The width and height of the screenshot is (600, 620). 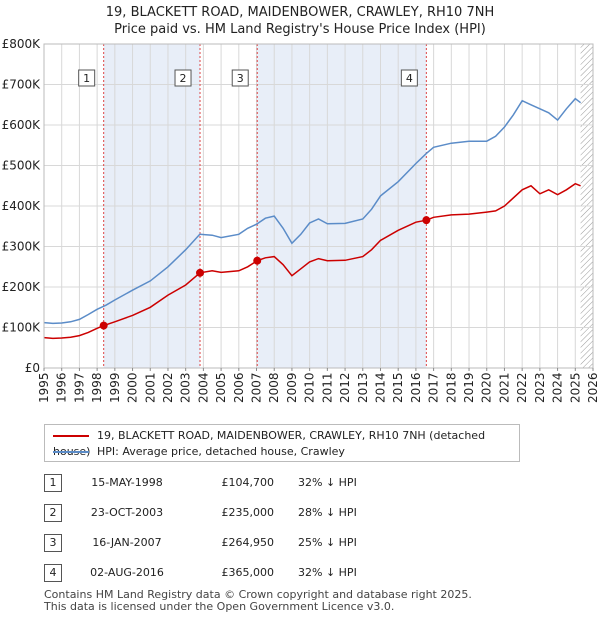 I want to click on x-tick-label: 2019, so click(x=469, y=387).